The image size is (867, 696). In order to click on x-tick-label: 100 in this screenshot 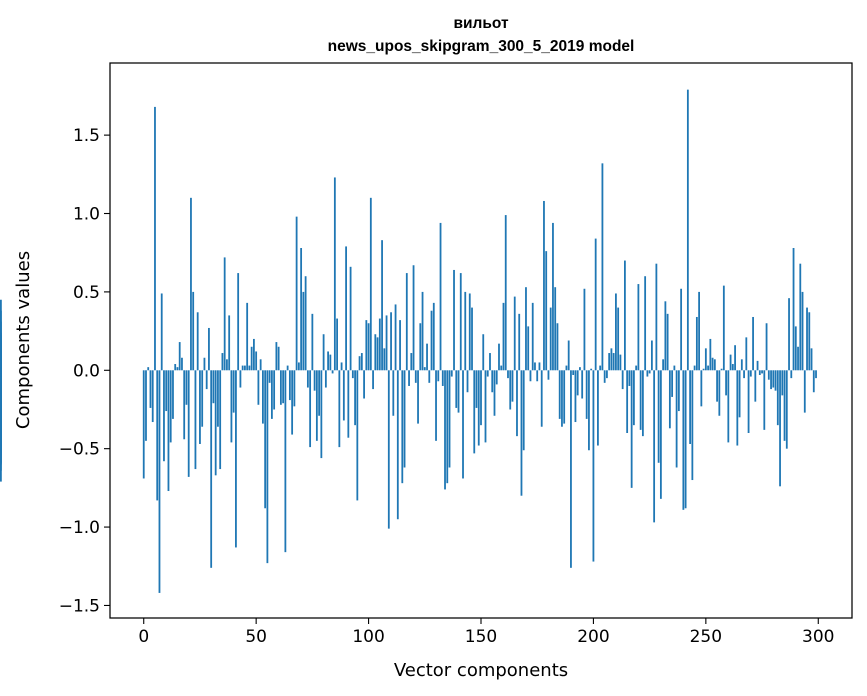, I will do `click(368, 637)`.